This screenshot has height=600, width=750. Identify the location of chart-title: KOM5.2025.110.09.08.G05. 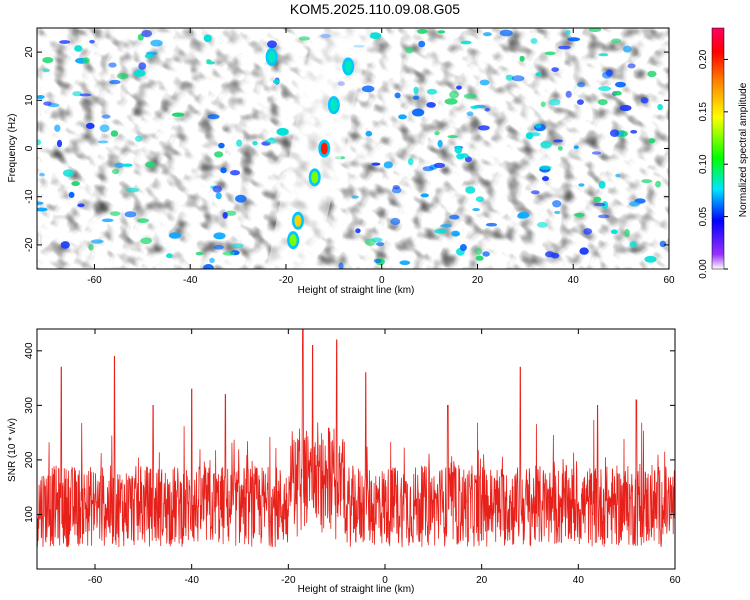
(375, 9).